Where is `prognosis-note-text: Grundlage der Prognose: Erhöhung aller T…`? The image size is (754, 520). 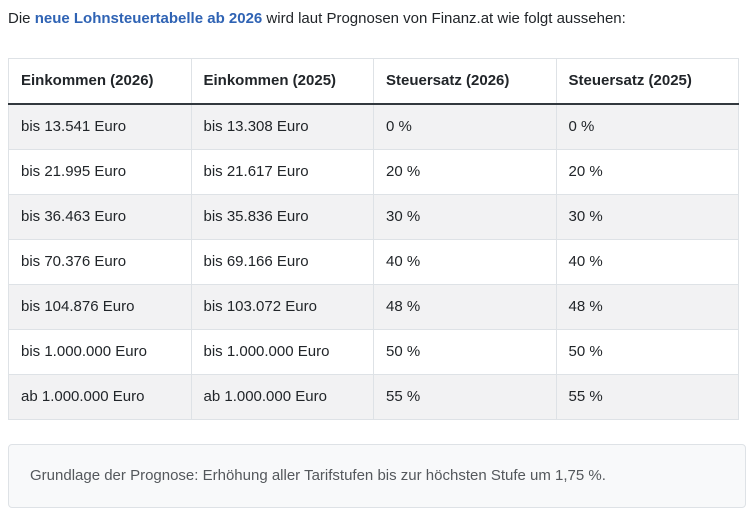 prognosis-note-text: Grundlage der Prognose: Erhöhung aller T… is located at coordinates (318, 475).